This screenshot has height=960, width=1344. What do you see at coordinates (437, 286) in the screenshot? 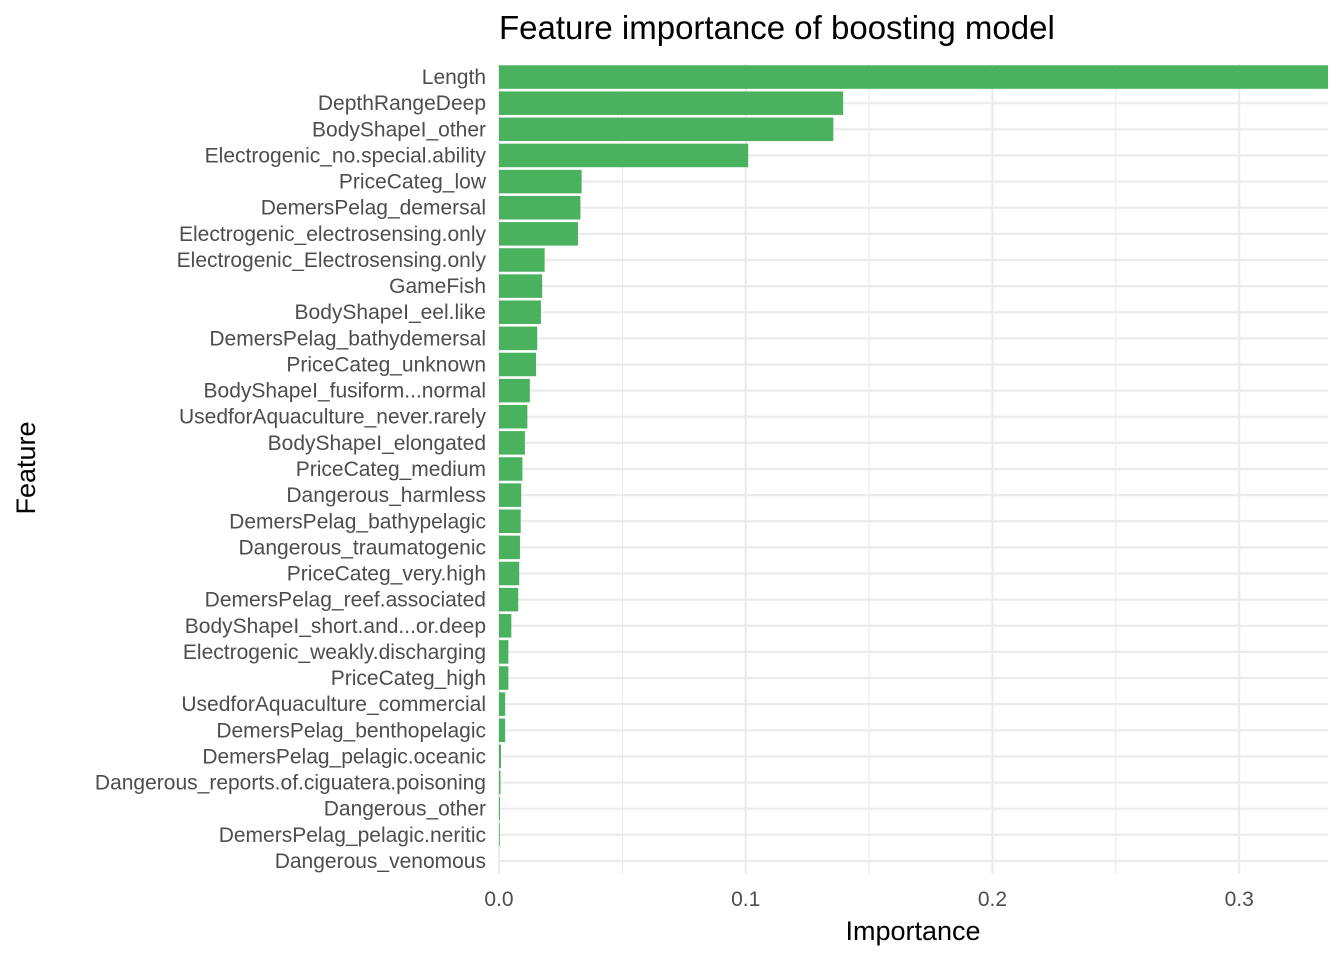
I see `y-tick-label: GameFish` at bounding box center [437, 286].